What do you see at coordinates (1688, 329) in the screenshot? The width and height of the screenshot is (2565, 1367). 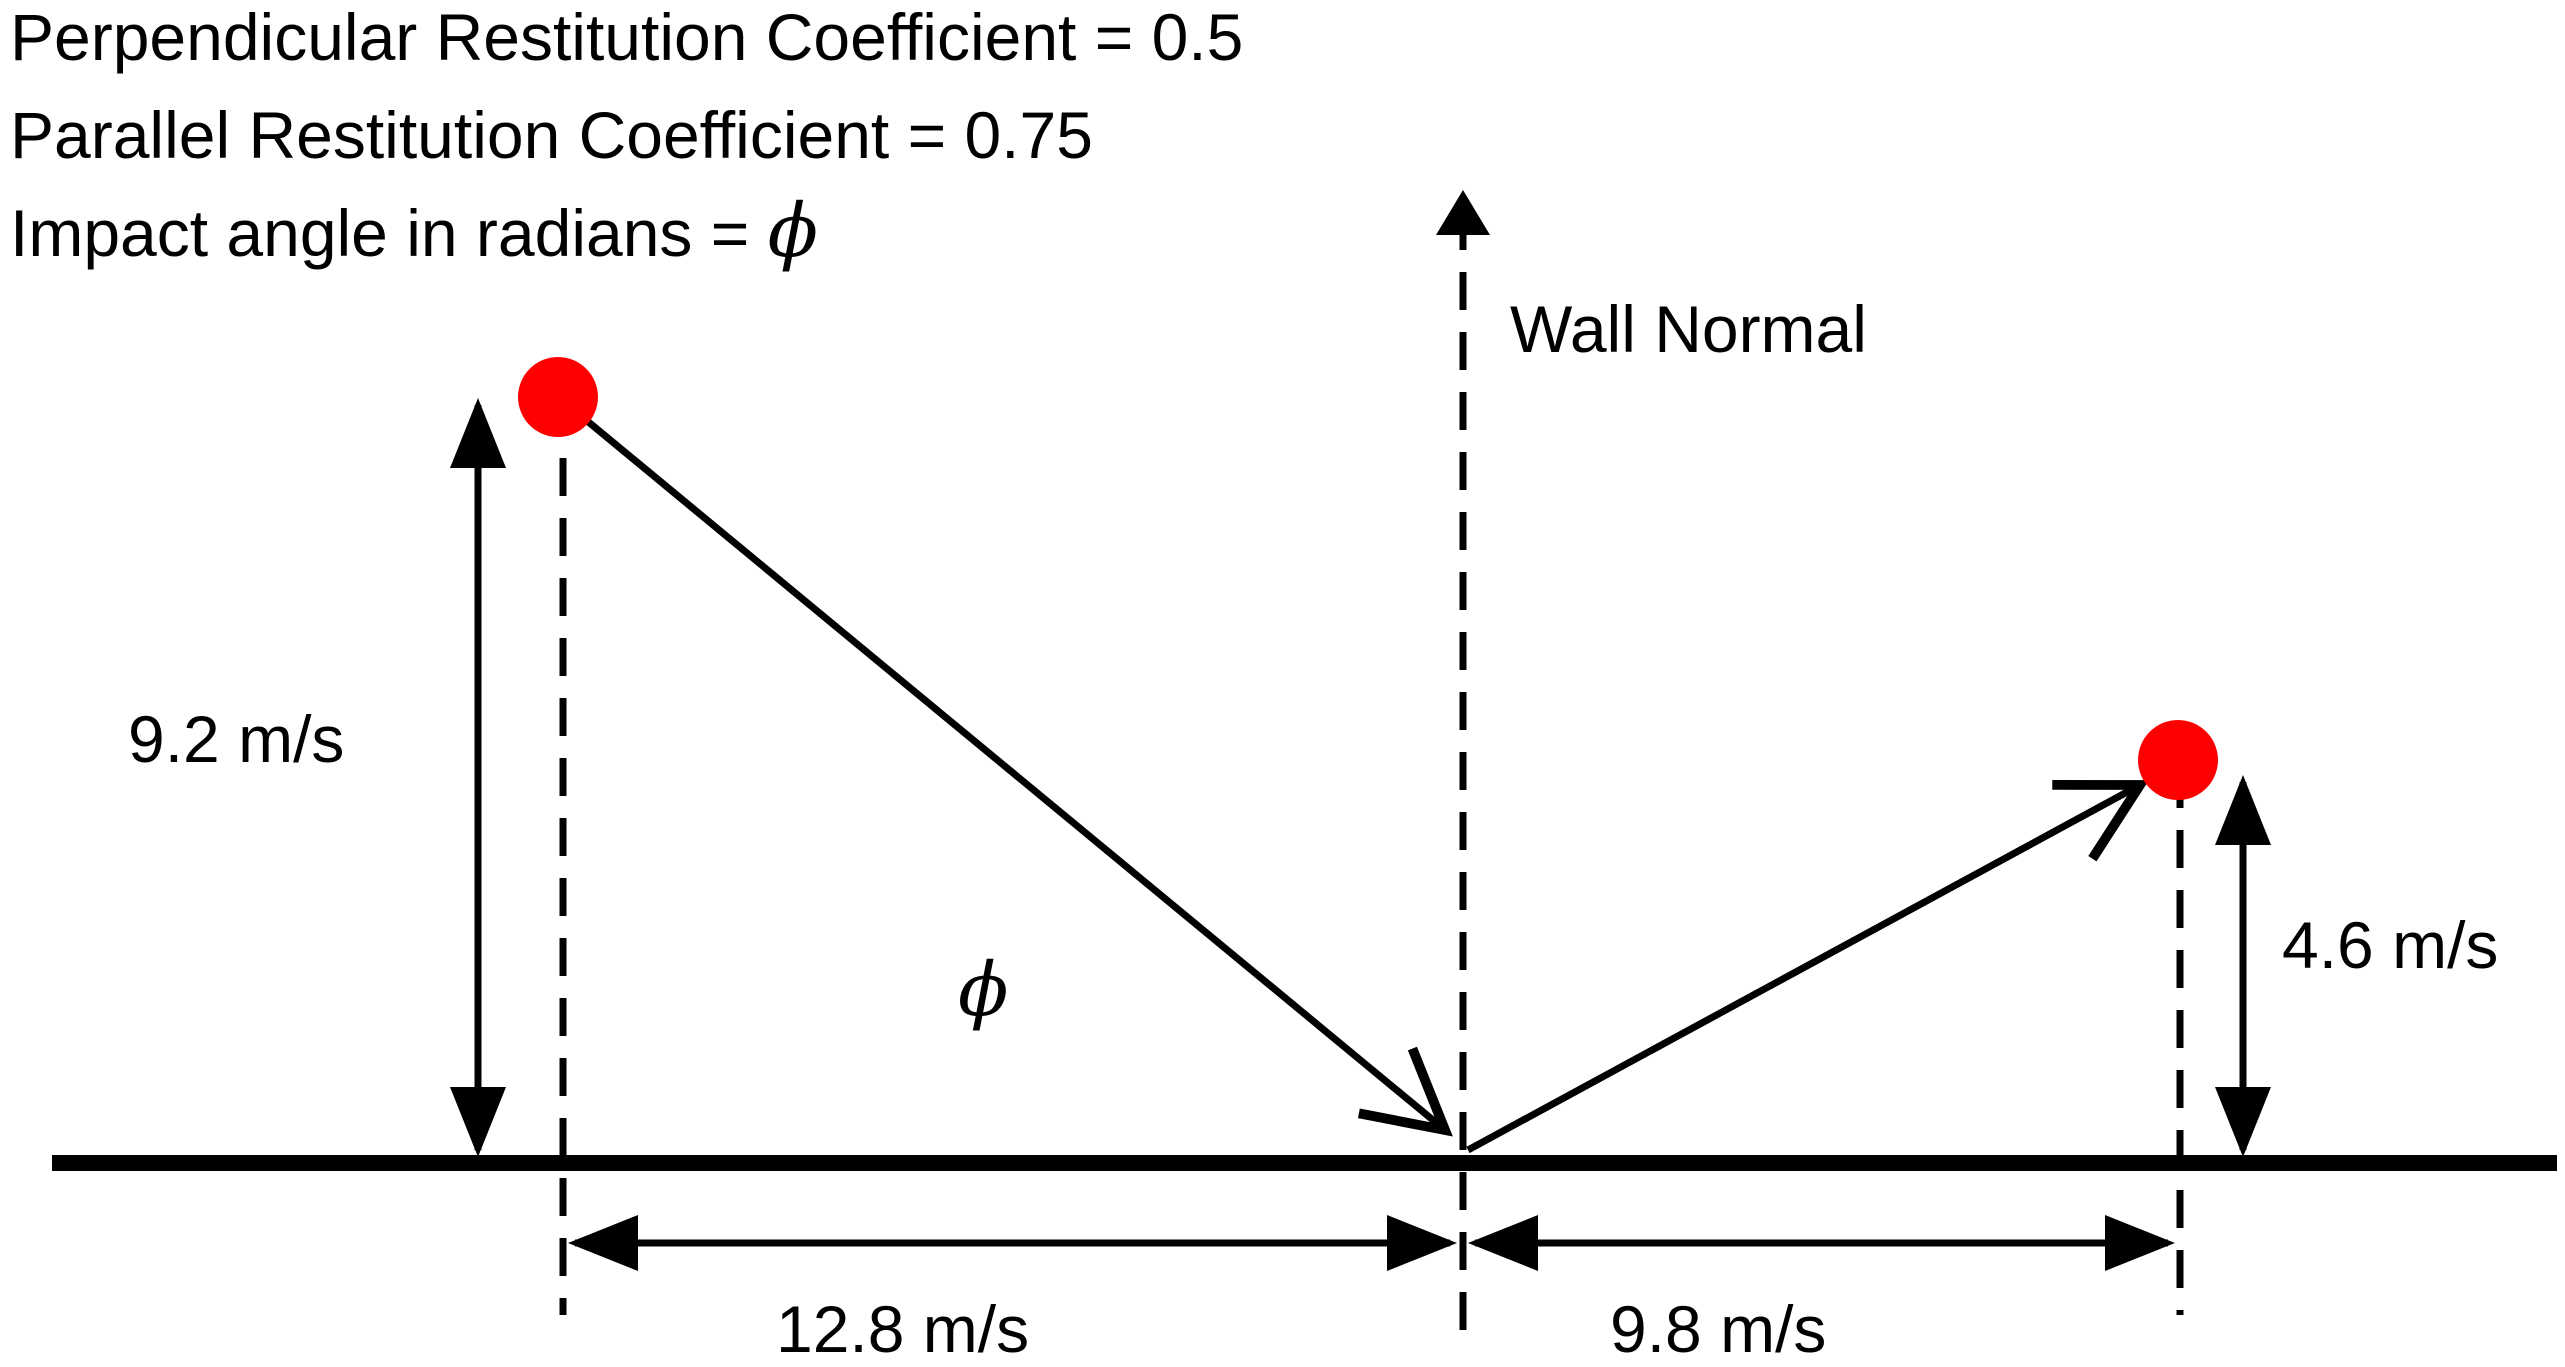 I see `wall-normal-label: Wall Normal` at bounding box center [1688, 329].